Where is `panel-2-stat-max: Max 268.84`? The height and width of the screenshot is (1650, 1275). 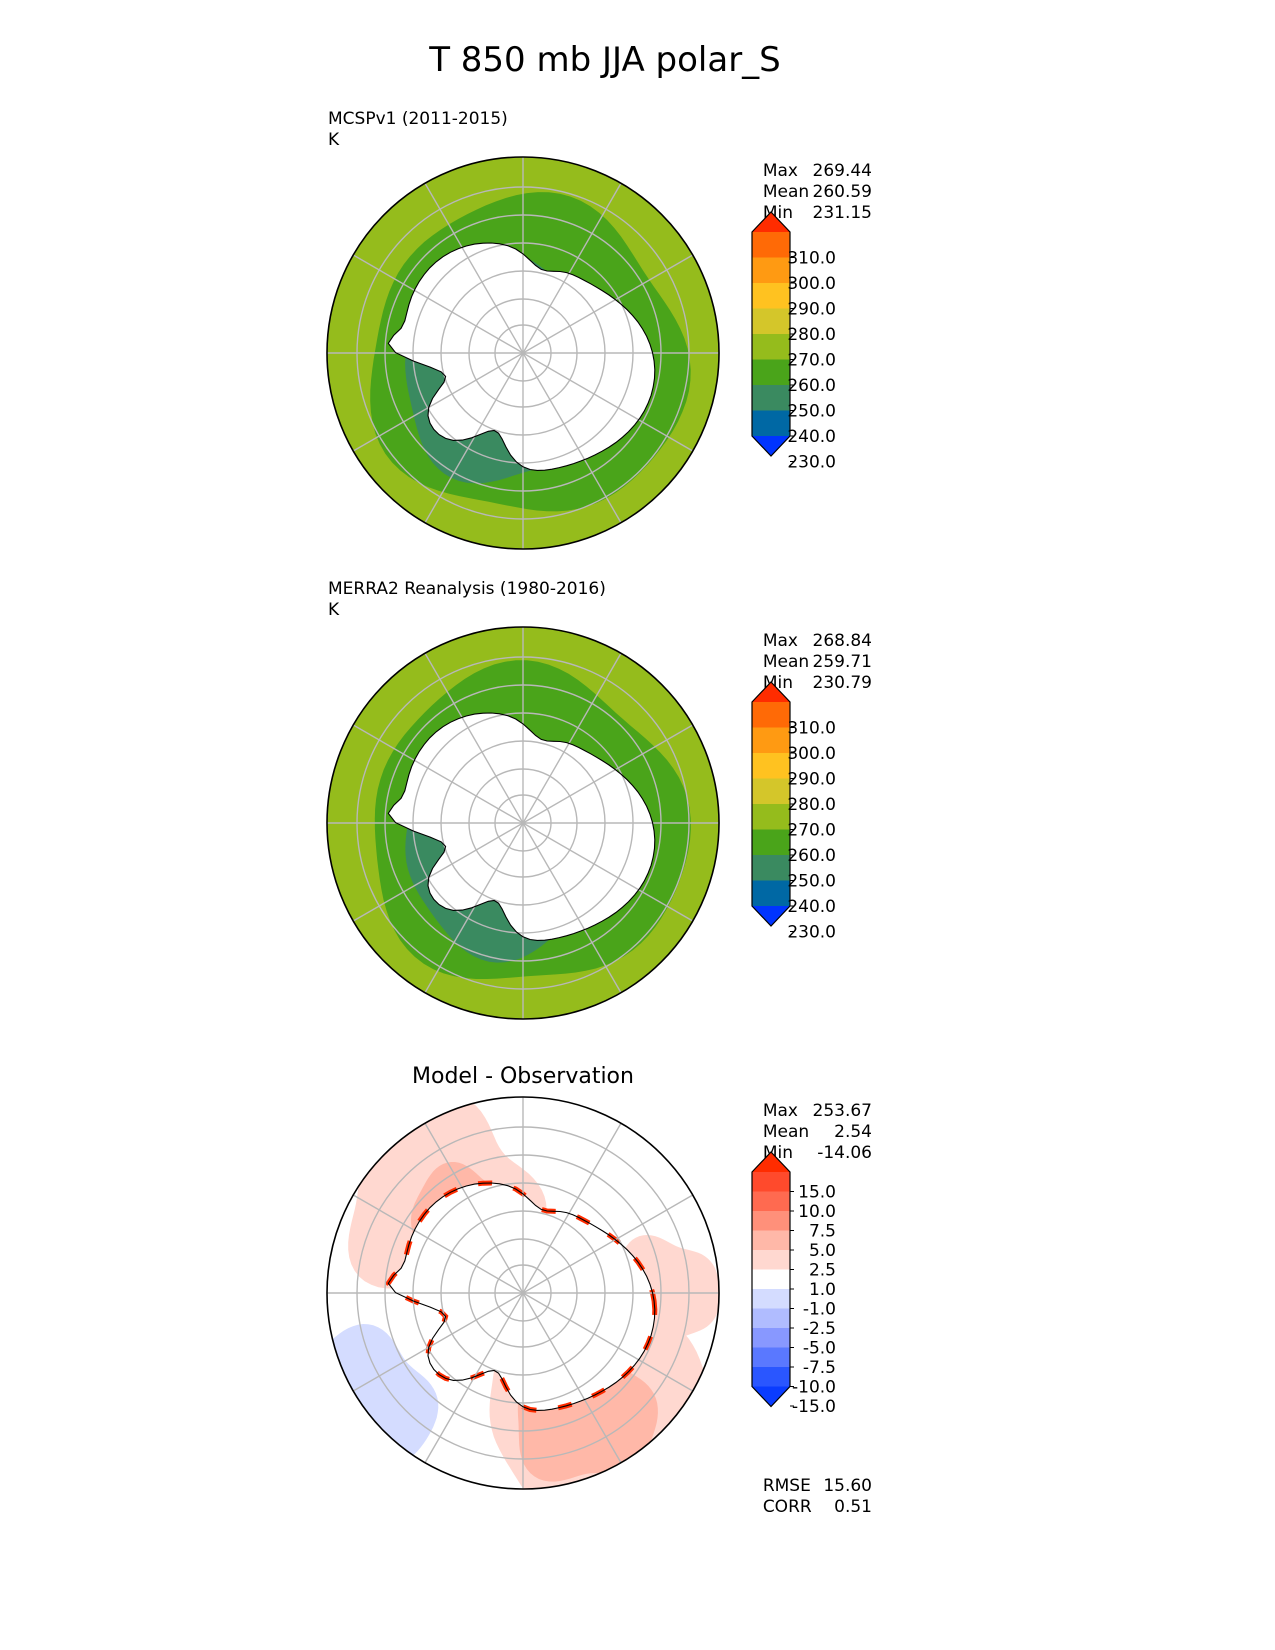 panel-2-stat-max: Max 268.84 is located at coordinates (812, 629).